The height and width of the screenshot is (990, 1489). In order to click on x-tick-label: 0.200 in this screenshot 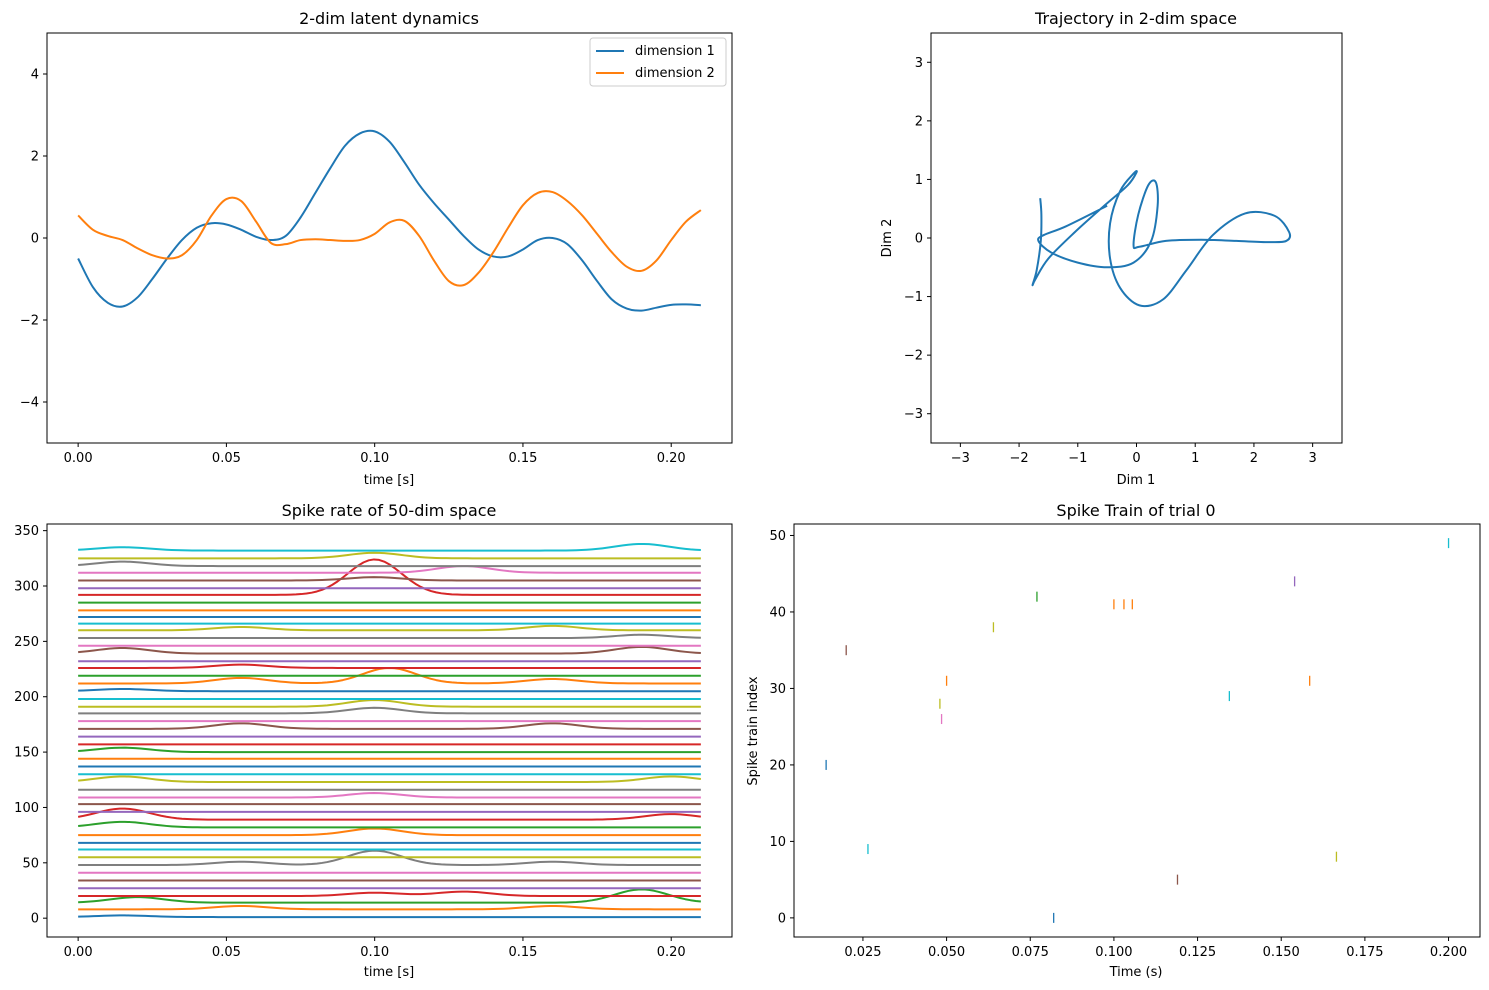, I will do `click(1448, 952)`.